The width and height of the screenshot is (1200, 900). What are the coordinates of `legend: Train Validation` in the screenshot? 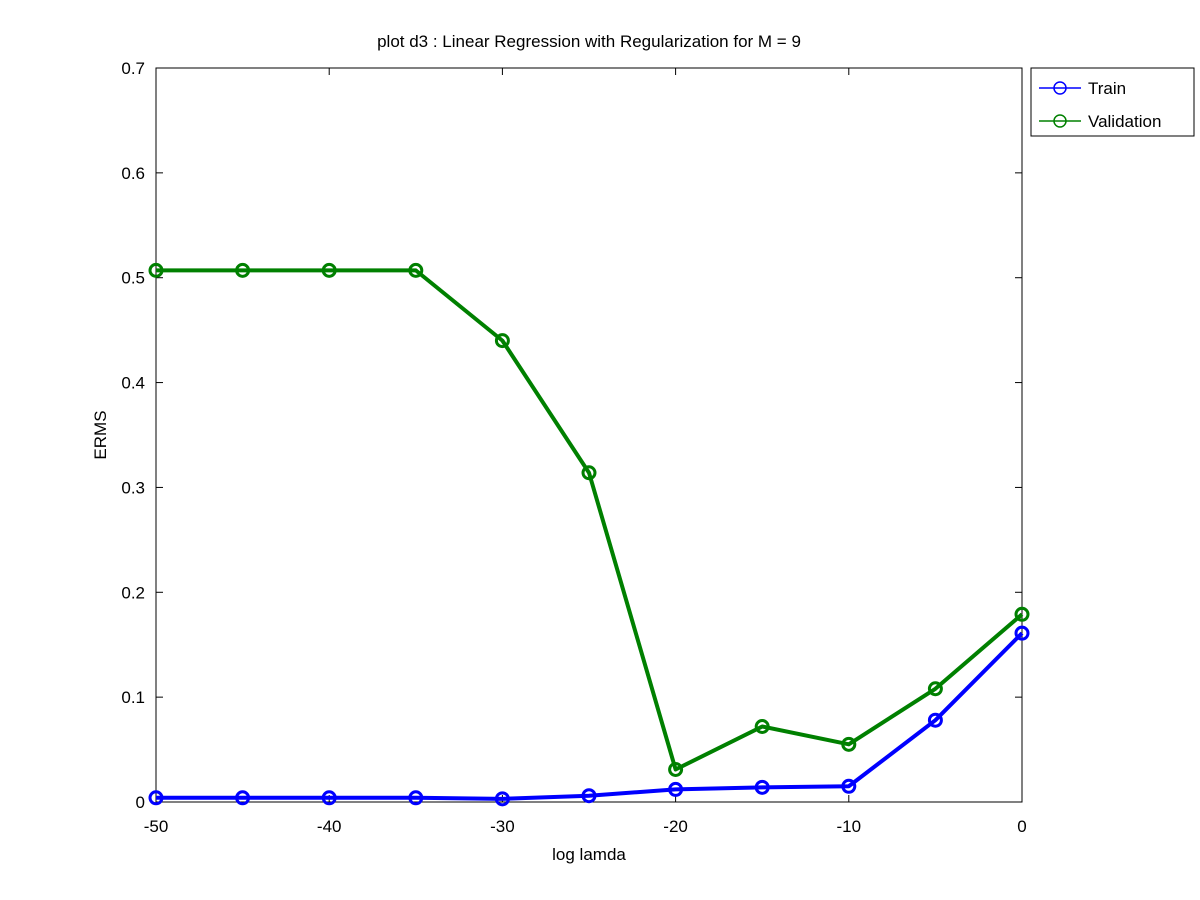 It's located at (1112, 102).